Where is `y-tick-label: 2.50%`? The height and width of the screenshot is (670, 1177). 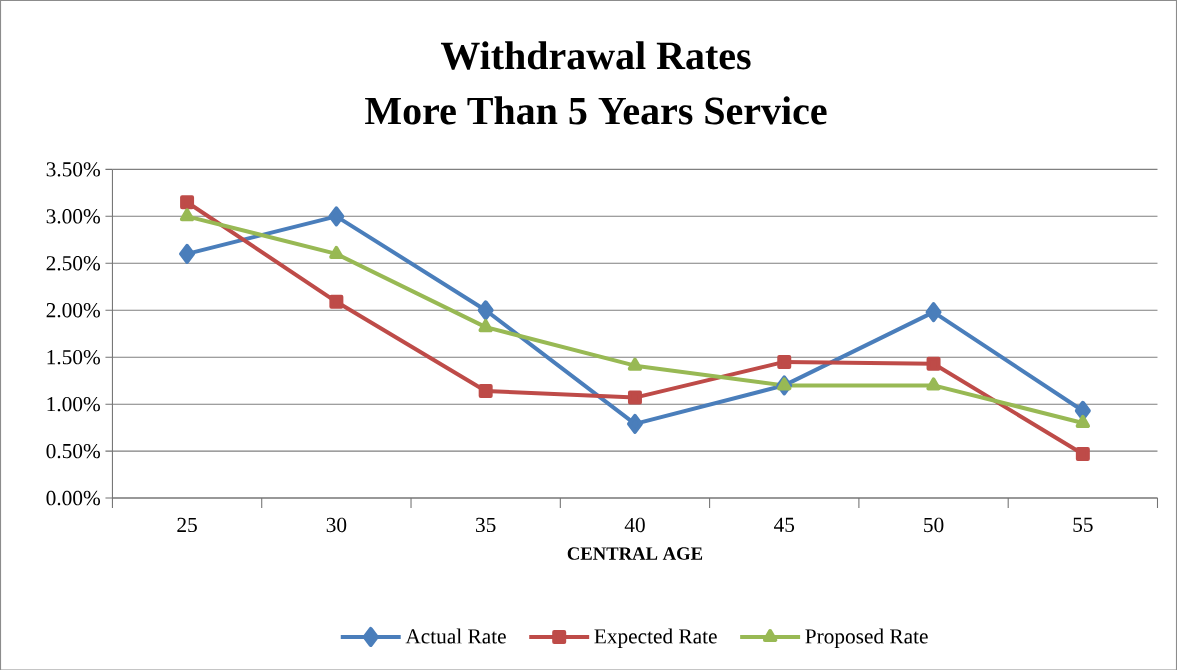
y-tick-label: 2.50% is located at coordinates (73, 263).